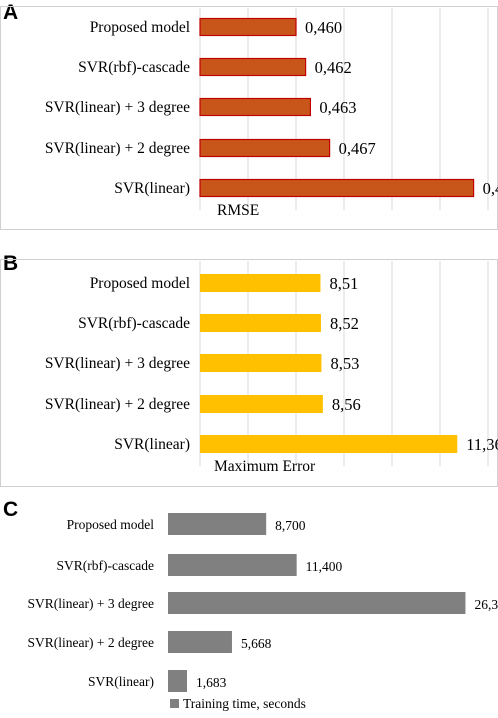 The width and height of the screenshot is (498, 718). I want to click on data-label: 1,683, so click(211, 682).